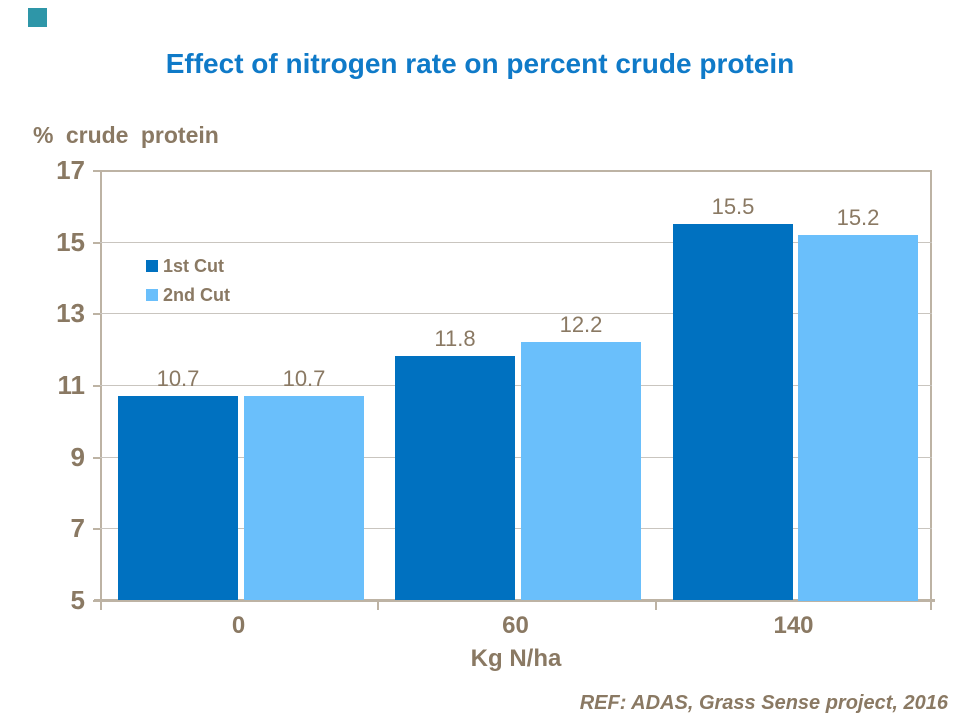 The image size is (960, 720). Describe the element at coordinates (126, 135) in the screenshot. I see `y-axis-title: % crude protein` at that location.